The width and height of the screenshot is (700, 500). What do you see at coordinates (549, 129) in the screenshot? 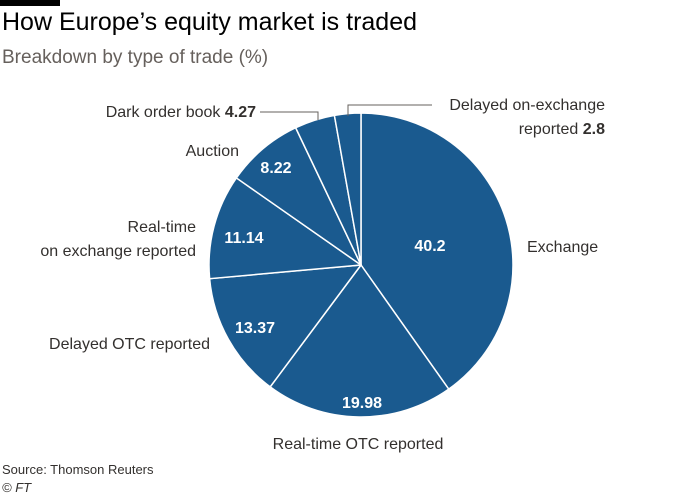
I see `delayed-on-exchange-name: reported` at bounding box center [549, 129].